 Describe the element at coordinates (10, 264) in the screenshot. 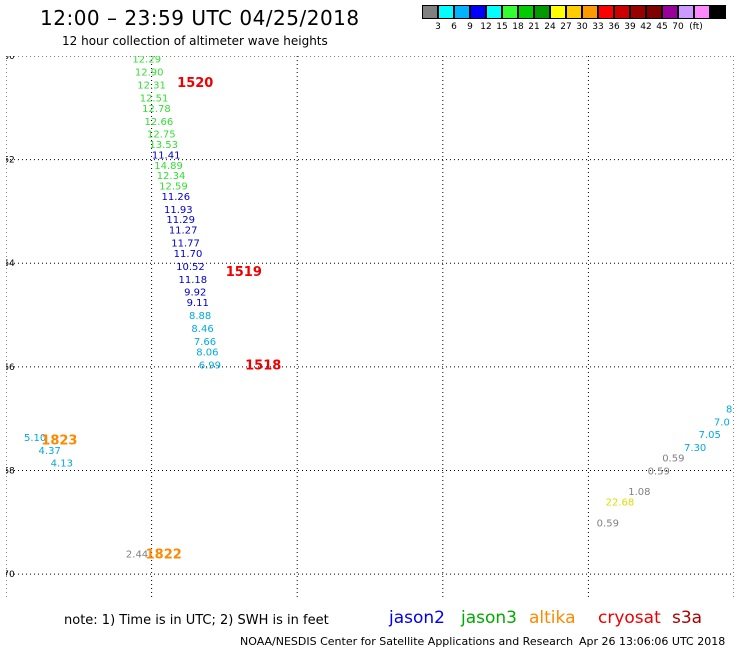

I see `y-tick-label: -64` at that location.